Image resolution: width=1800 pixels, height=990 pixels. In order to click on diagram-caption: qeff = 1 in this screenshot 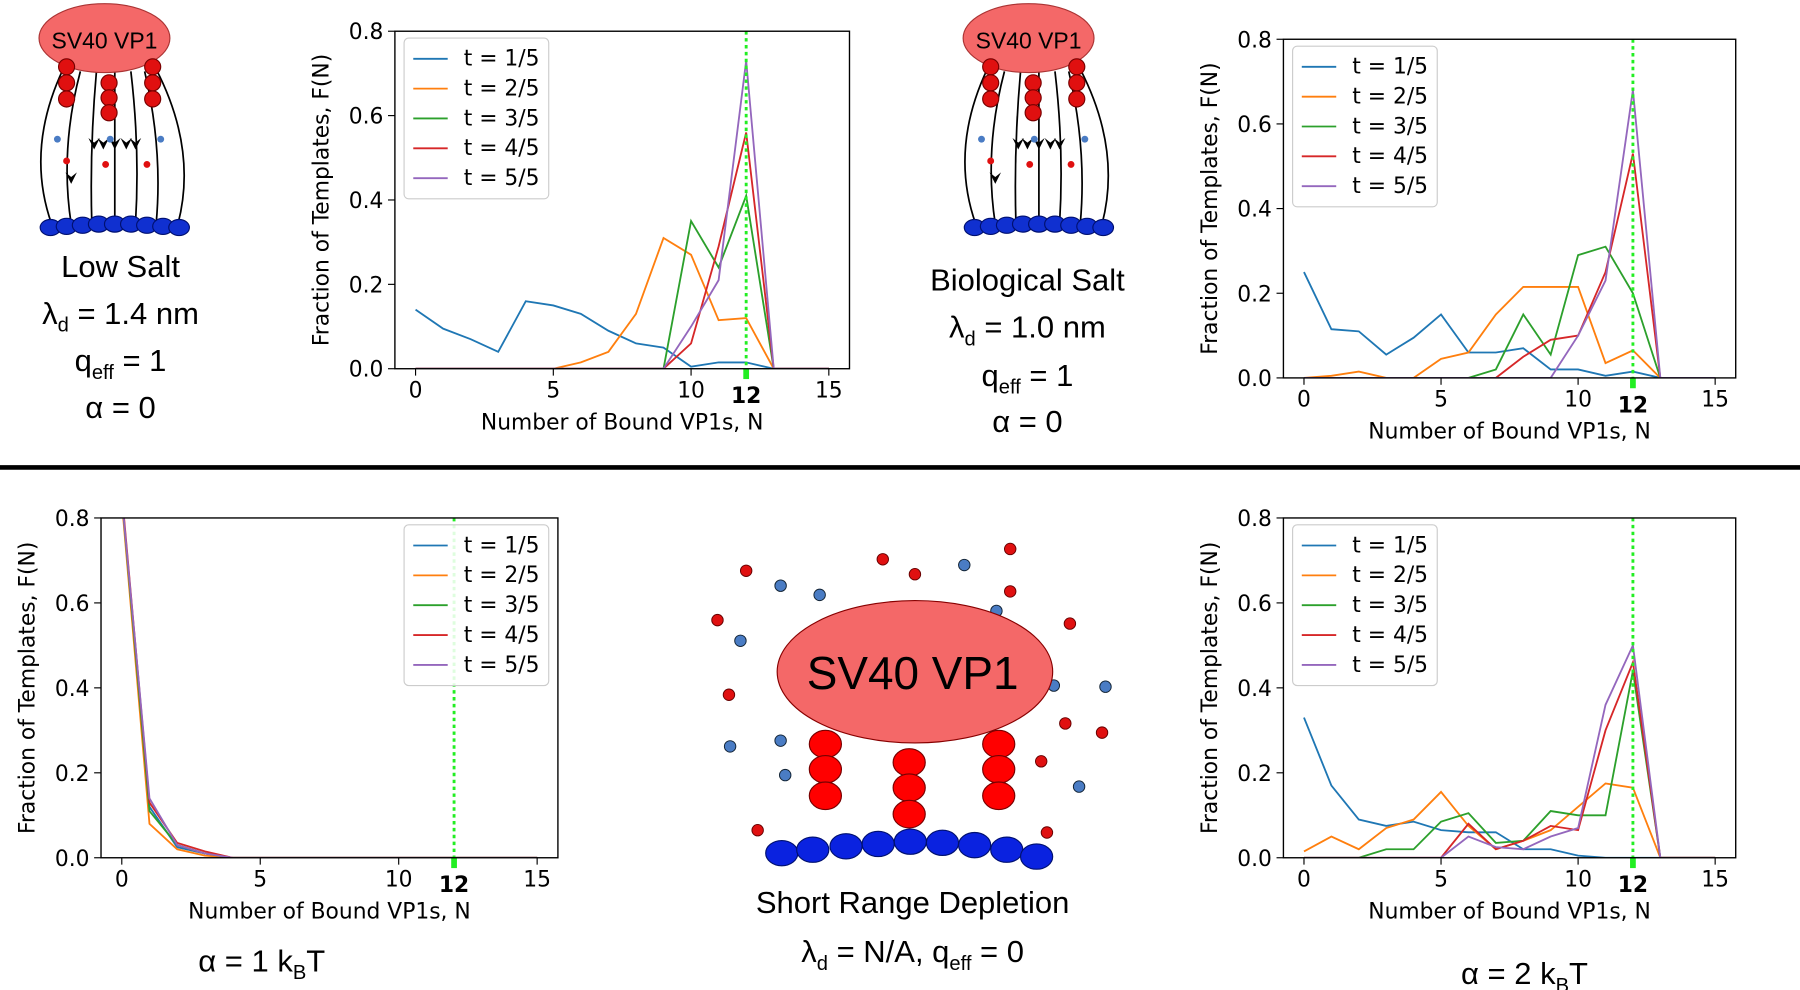, I will do `click(121, 363)`.